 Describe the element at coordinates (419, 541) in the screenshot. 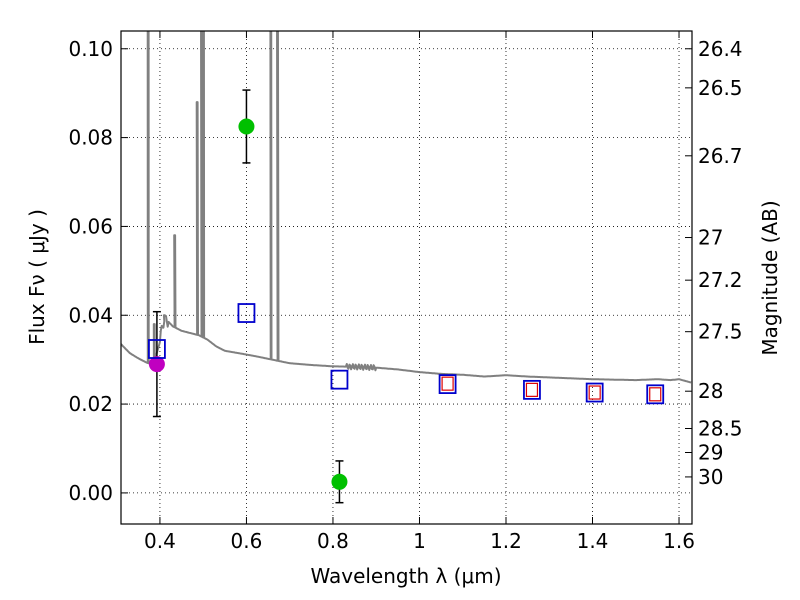

I see `x-tick-label: 1` at that location.